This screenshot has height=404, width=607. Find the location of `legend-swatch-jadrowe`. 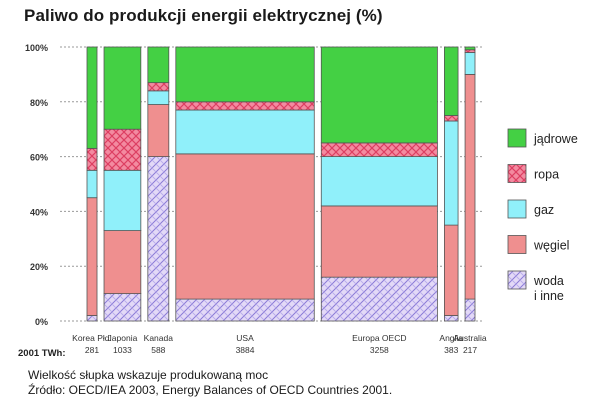

legend-swatch-jadrowe is located at coordinates (517, 138).